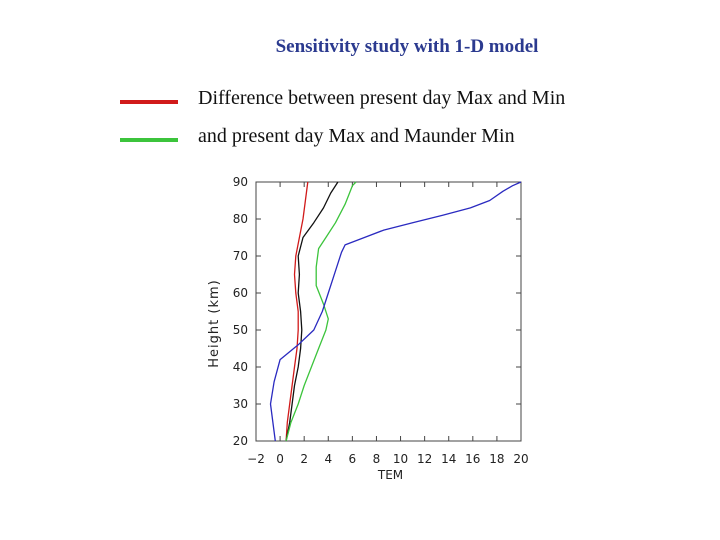 This screenshot has width=720, height=540. I want to click on y-tick-label: 60, so click(240, 293).